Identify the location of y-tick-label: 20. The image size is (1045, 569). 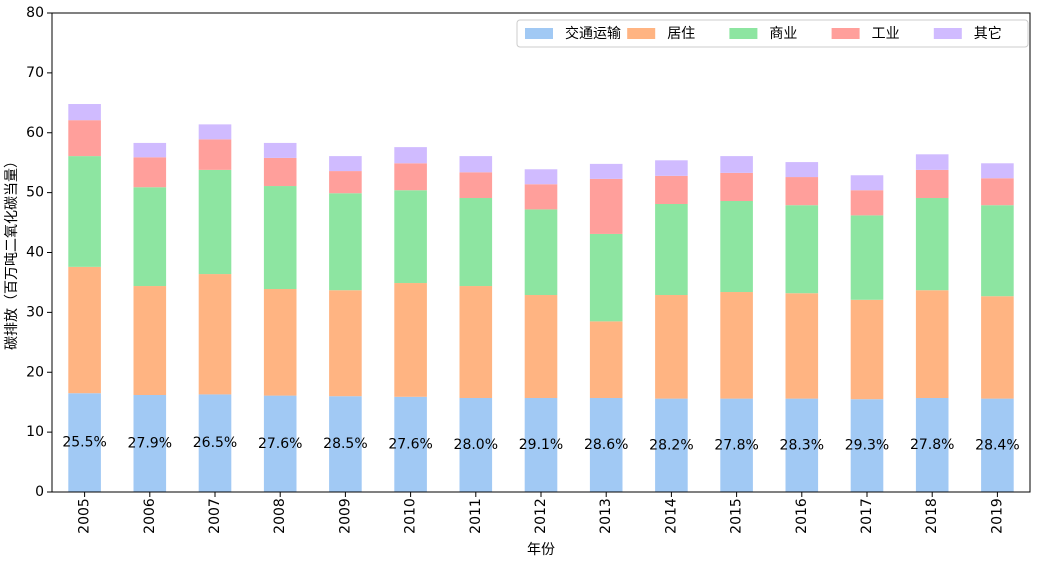
(35, 372).